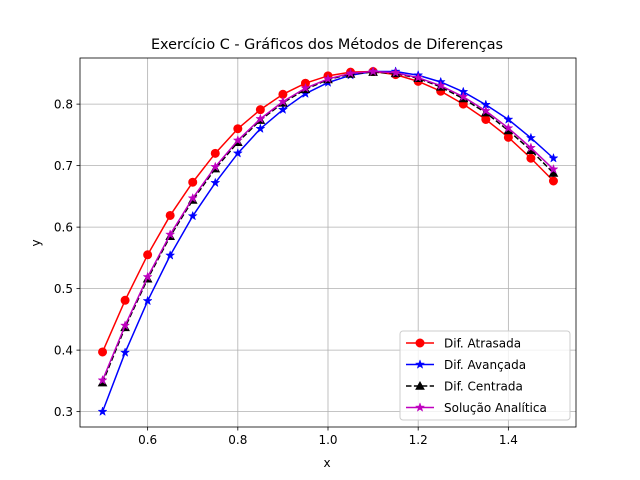  Describe the element at coordinates (36, 242) in the screenshot. I see `y-axis-label: y` at that location.